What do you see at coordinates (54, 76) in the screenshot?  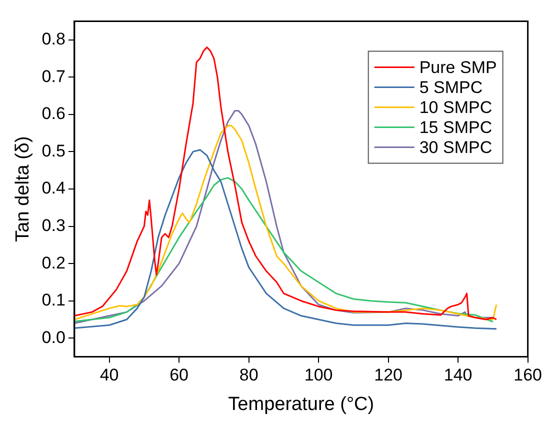 I see `y-tick-label: 0.7` at bounding box center [54, 76].